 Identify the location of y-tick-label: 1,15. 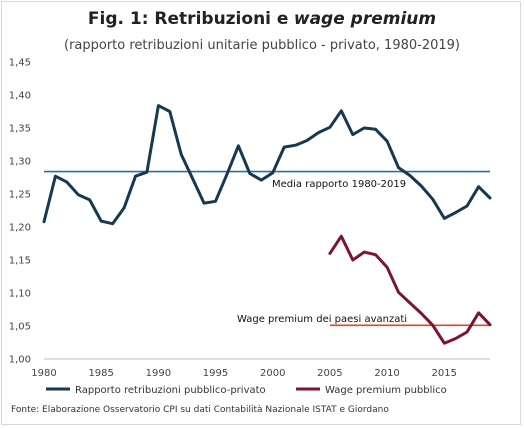
(20, 261).